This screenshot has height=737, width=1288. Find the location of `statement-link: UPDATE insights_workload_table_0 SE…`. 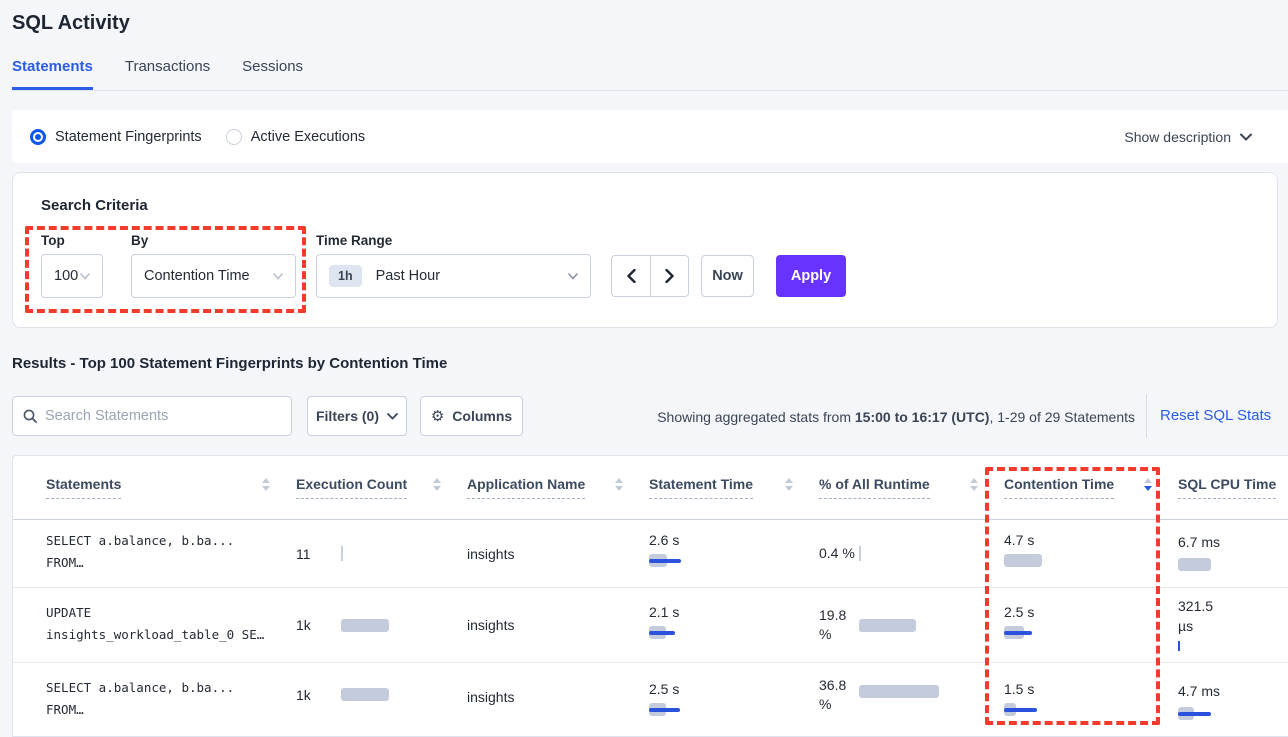

statement-link: UPDATE insights_workload_table_0 SE… is located at coordinates (155, 623).